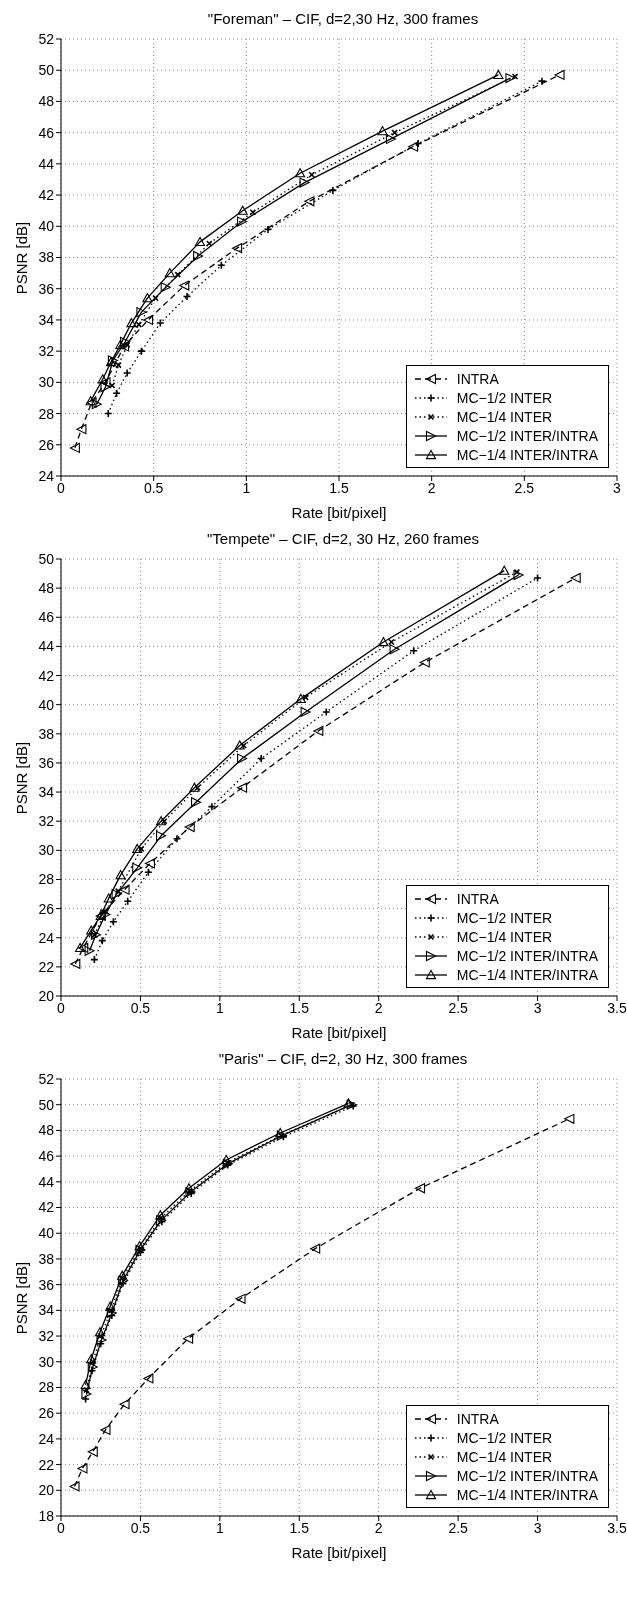 The height and width of the screenshot is (1608, 627). What do you see at coordinates (343, 18) in the screenshot?
I see `chart-title: "Foreman" – CIF, d=2,30 Hz, 300 frames` at bounding box center [343, 18].